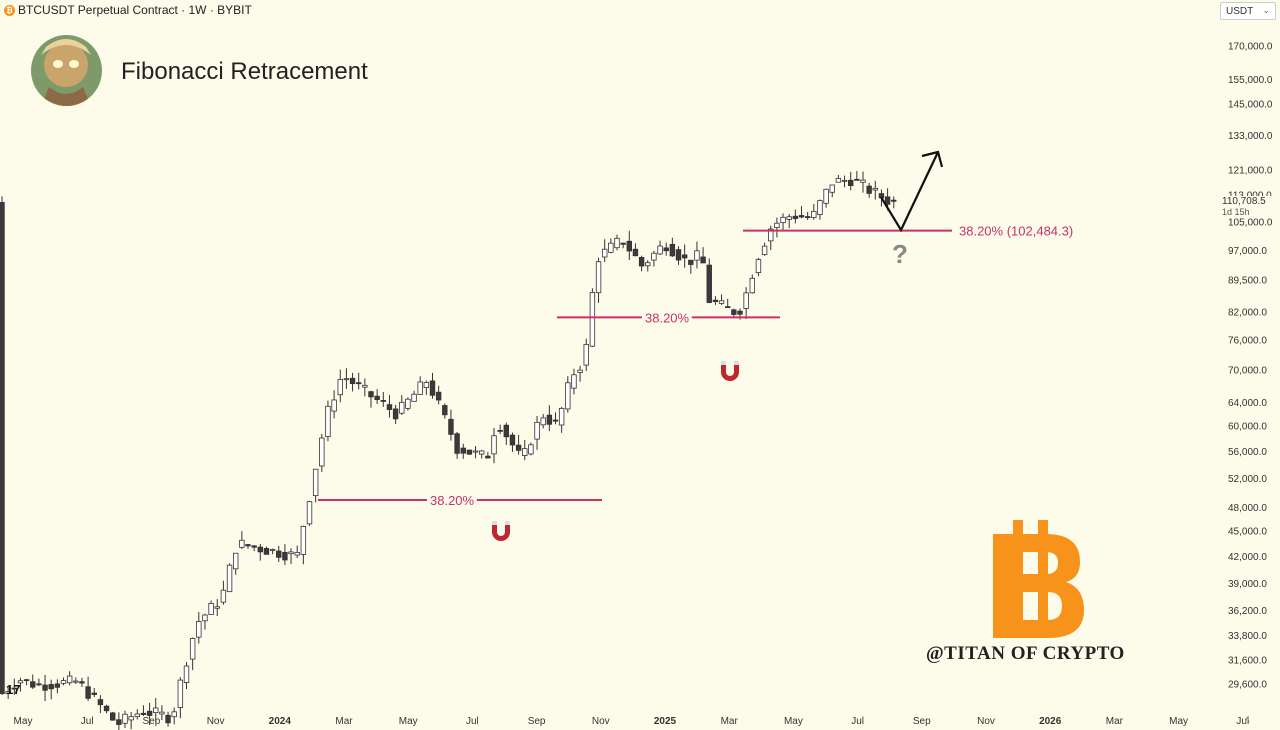  What do you see at coordinates (1242, 721) in the screenshot?
I see `x-tick-label: Jul` at bounding box center [1242, 721].